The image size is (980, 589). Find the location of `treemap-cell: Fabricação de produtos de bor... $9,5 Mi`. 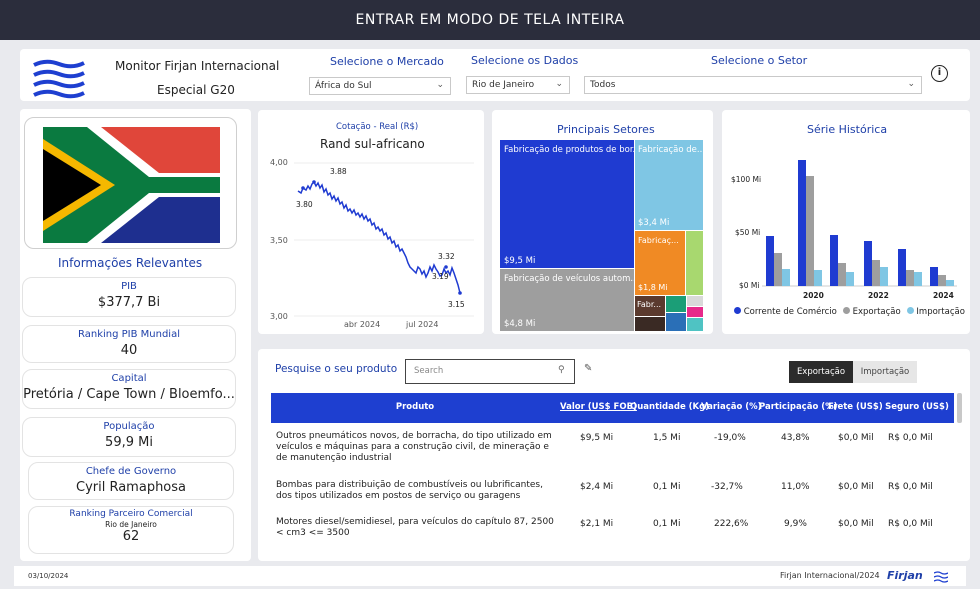

treemap-cell: Fabricação de produtos de bor... $9,5 Mi is located at coordinates (570, 204).